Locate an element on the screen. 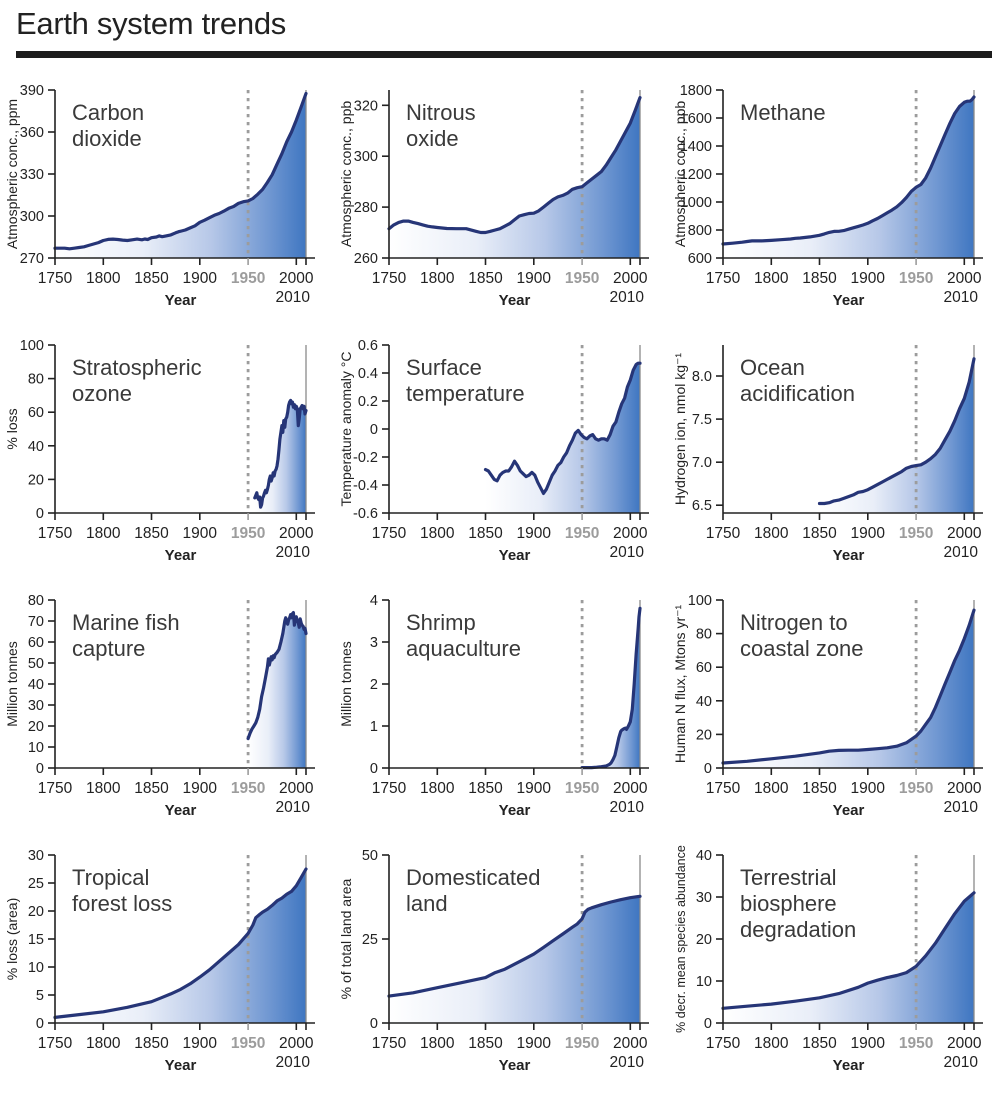 The width and height of the screenshot is (1000, 1115). y-axis-label: Human N flux, Mtons yr⁻¹ is located at coordinates (680, 683).